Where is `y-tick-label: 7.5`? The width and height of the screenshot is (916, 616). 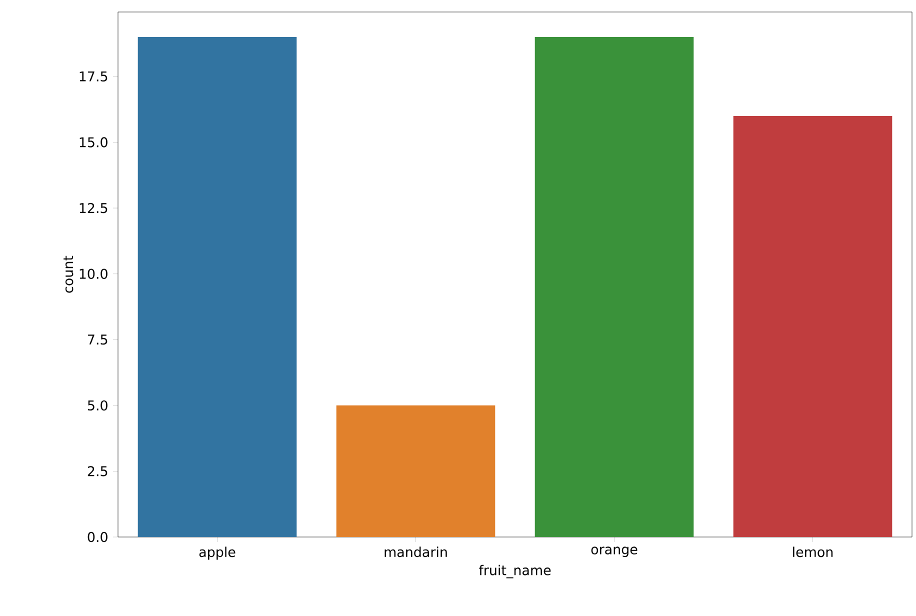 y-tick-label: 7.5 is located at coordinates (98, 339).